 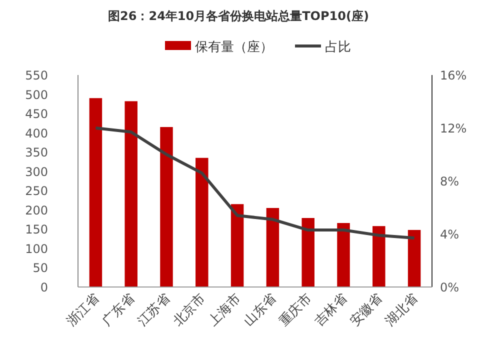 What do you see at coordinates (338, 47) in the screenshot?
I see `legend-label: 占比` at bounding box center [338, 47].